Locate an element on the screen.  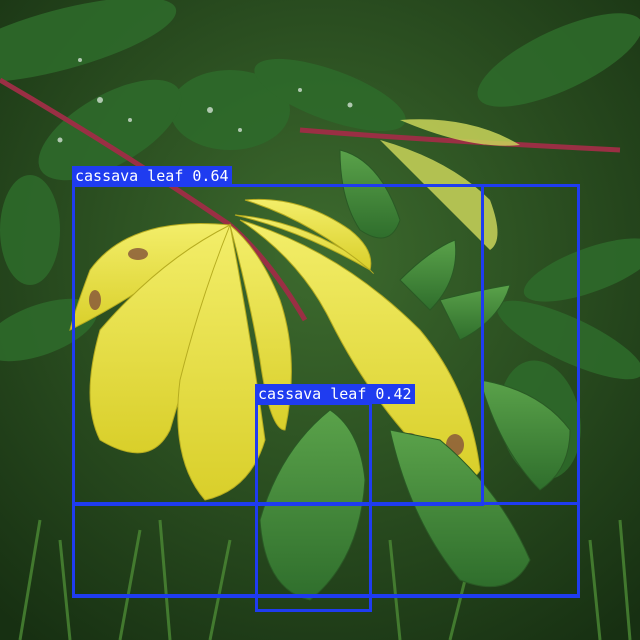
detection-label-2: cassava leaf 0.42 is located at coordinates (335, 394).